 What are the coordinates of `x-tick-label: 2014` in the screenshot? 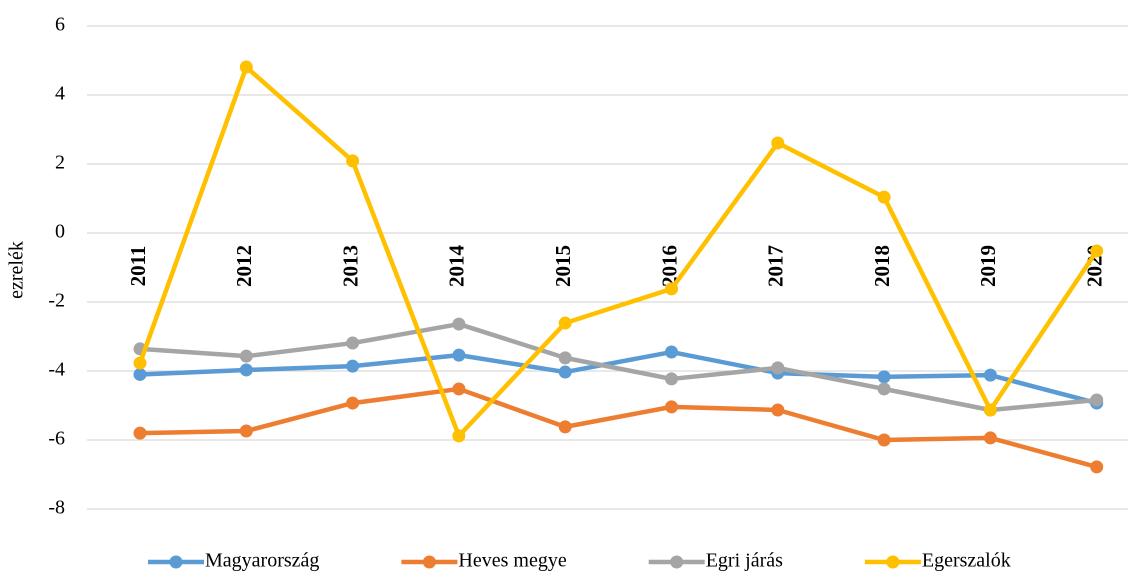 It's located at (457, 266).